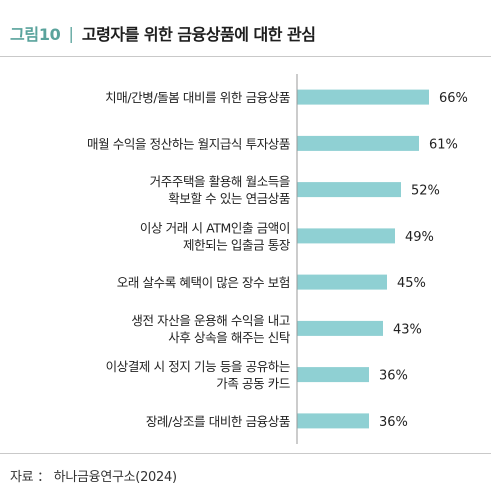 This screenshot has height=497, width=491. What do you see at coordinates (453, 98) in the screenshot?
I see `data-label: 66%` at bounding box center [453, 98].